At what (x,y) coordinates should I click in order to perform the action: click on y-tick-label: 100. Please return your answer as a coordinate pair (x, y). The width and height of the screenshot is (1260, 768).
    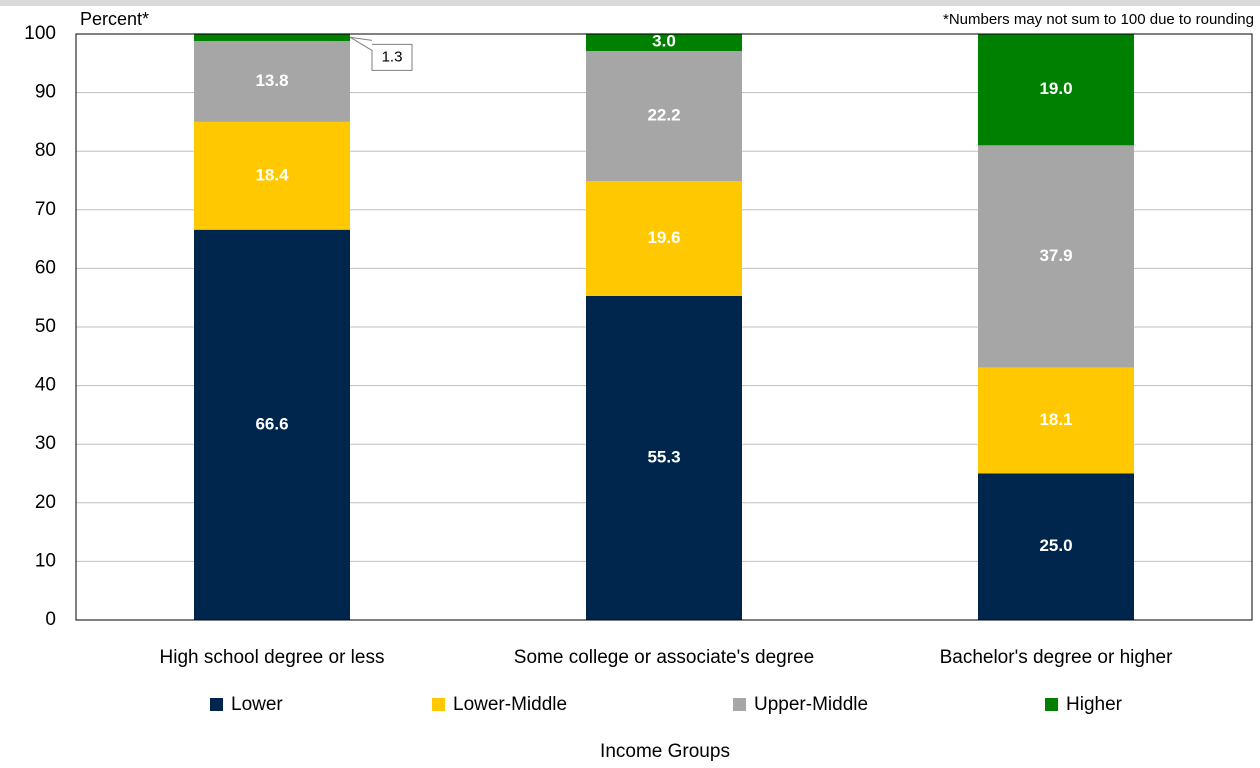
    Looking at the image, I should click on (40, 33).